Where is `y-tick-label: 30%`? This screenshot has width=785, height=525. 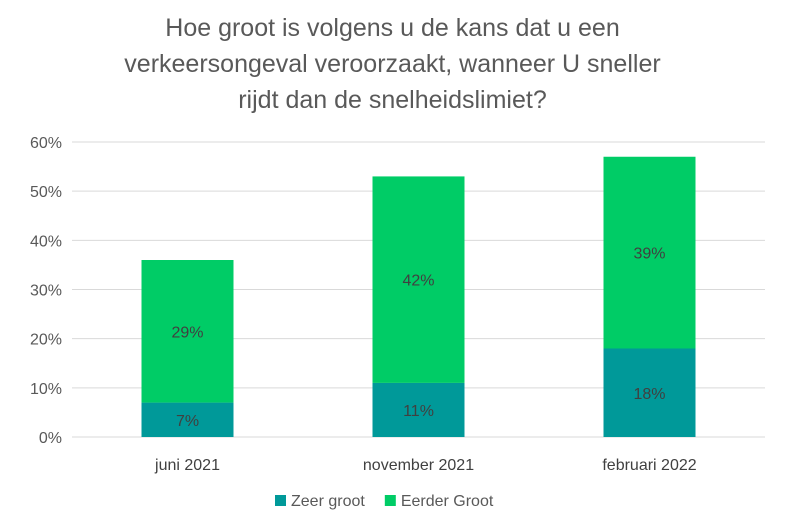 y-tick-label: 30% is located at coordinates (46, 291).